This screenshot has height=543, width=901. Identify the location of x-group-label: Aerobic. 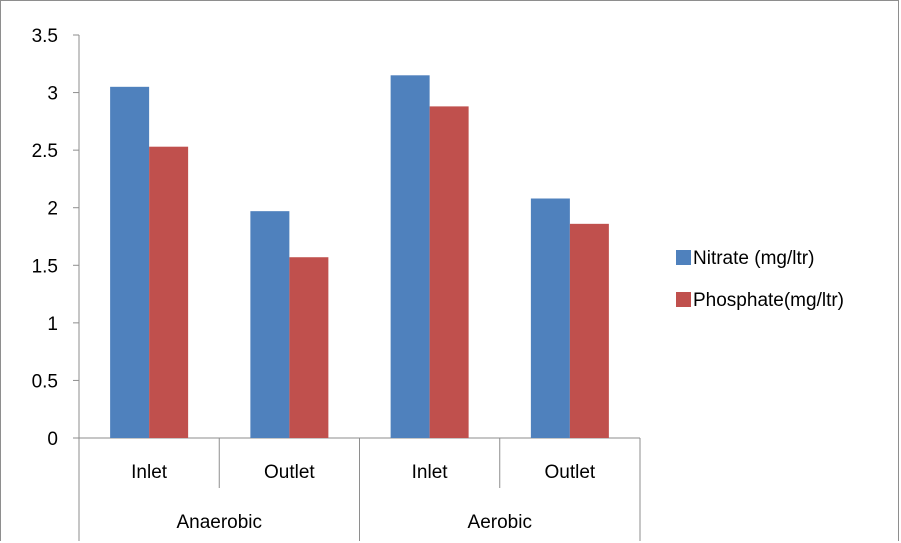
(500, 522).